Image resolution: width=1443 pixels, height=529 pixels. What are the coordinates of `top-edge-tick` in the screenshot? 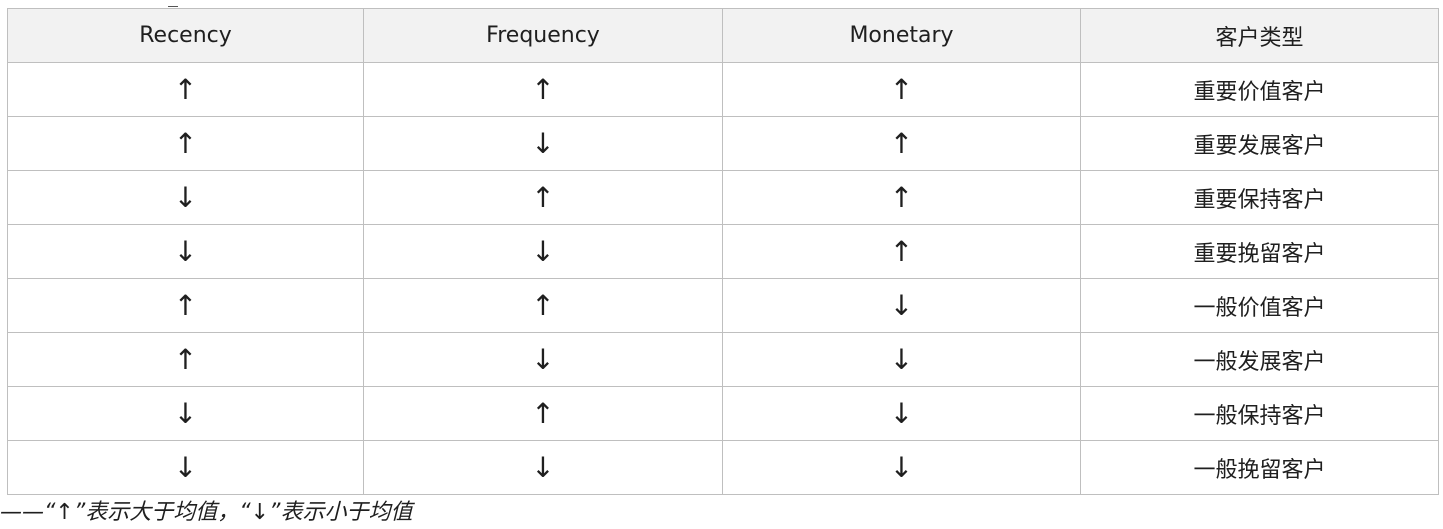 It's located at (173, 3).